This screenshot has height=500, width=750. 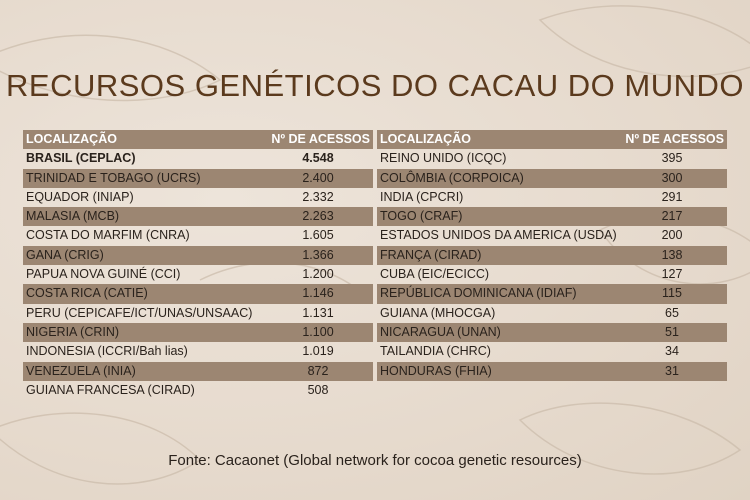 I want to click on location-cell: REPÚBLICA DOMINICANA (IDIAF), so click(x=478, y=293).